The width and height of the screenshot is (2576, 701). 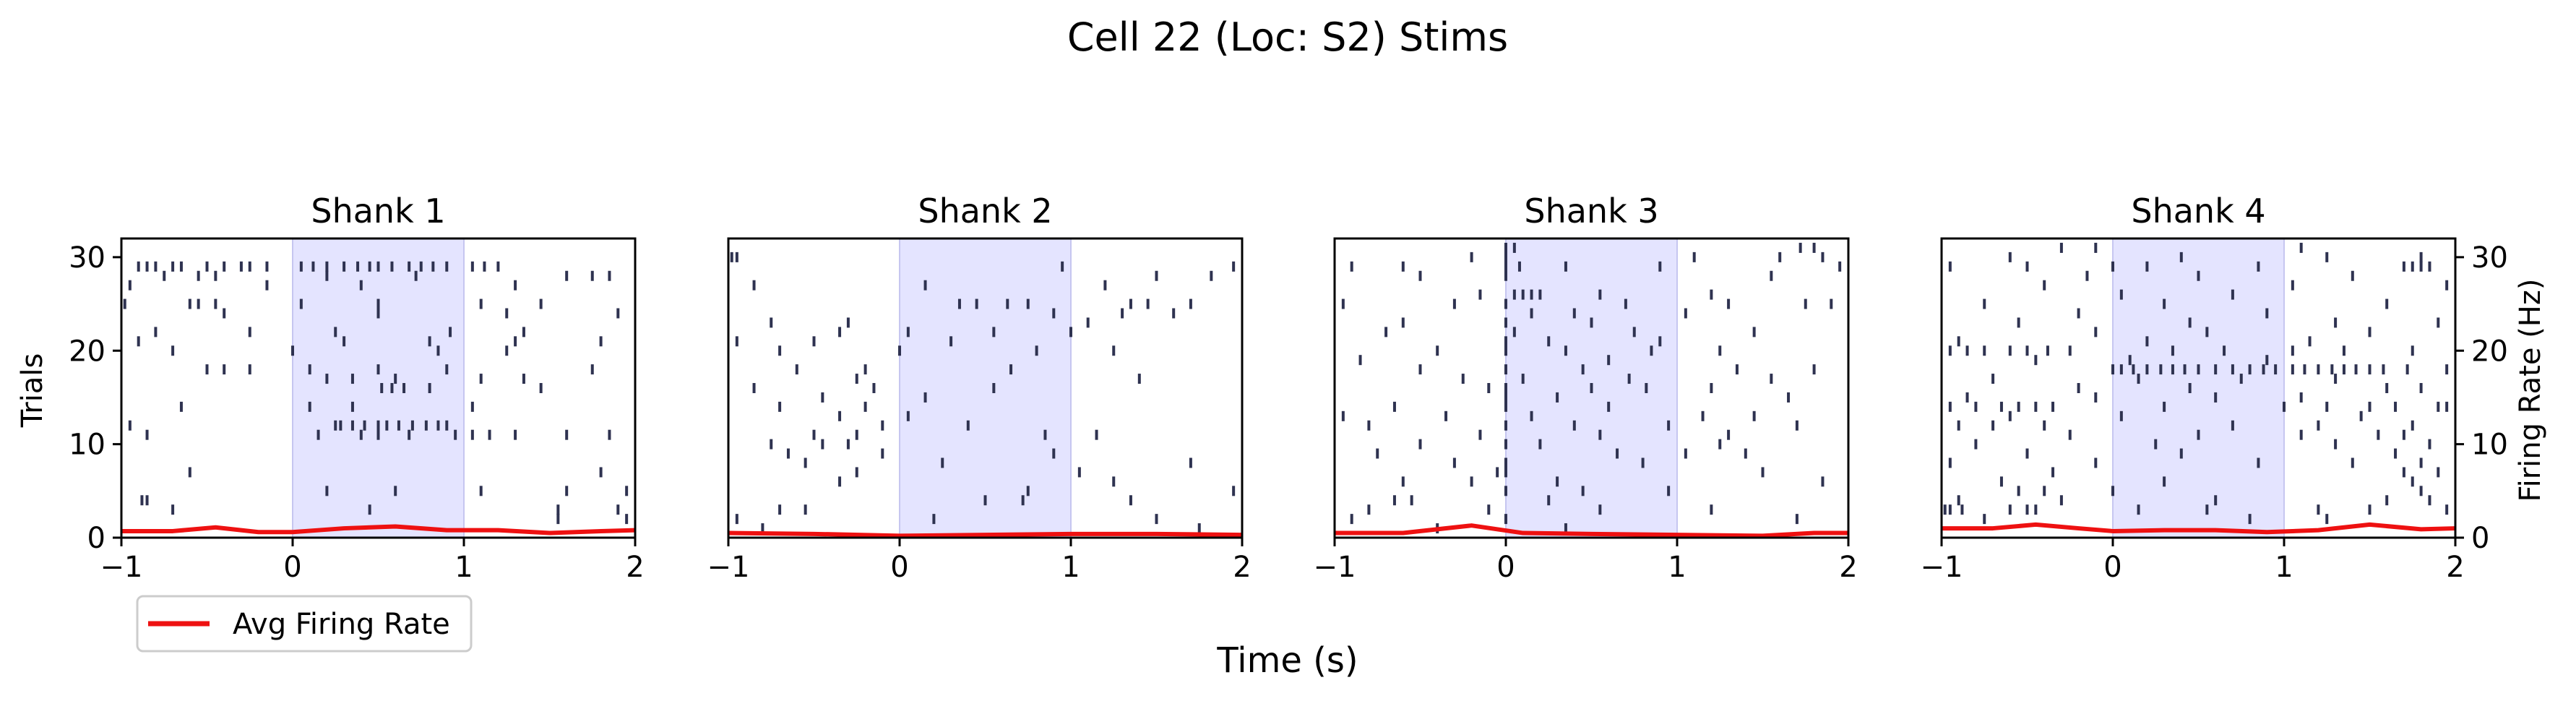 What do you see at coordinates (1591, 211) in the screenshot?
I see `panel-title: Shank 3` at bounding box center [1591, 211].